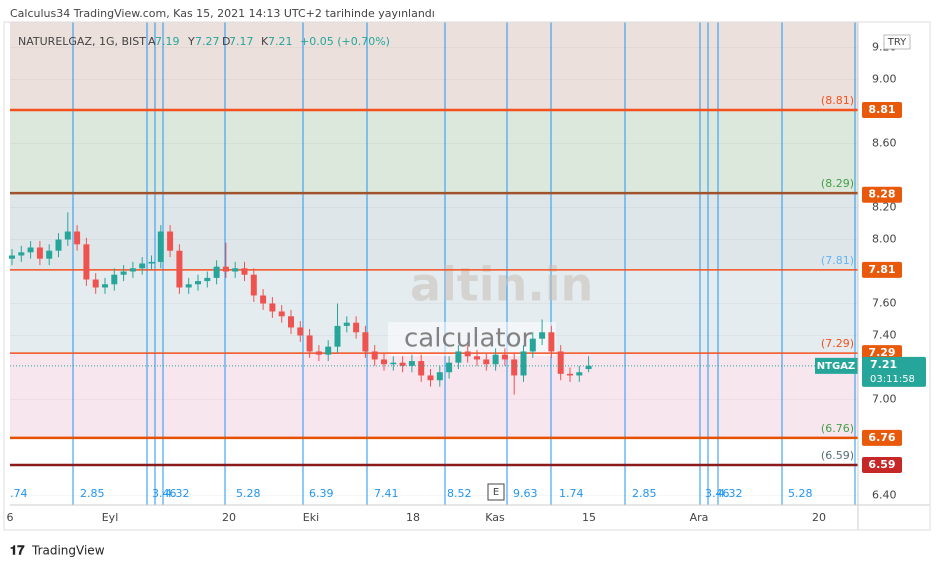 The image size is (940, 572). What do you see at coordinates (884, 239) in the screenshot?
I see `y-tick-label: 8.00` at bounding box center [884, 239].